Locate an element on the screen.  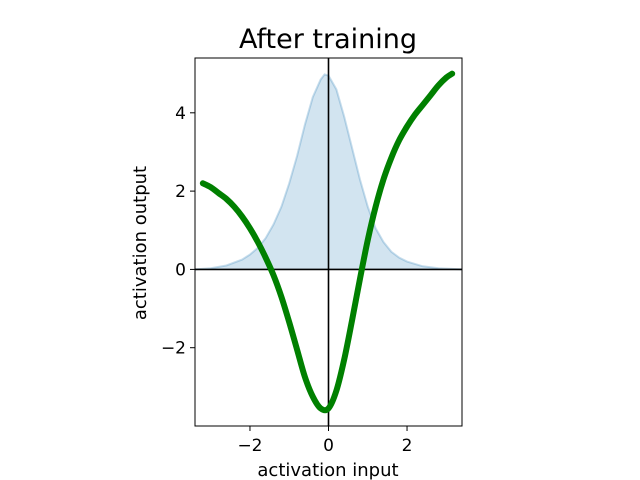
x-tick-label: 2 is located at coordinates (407, 446).